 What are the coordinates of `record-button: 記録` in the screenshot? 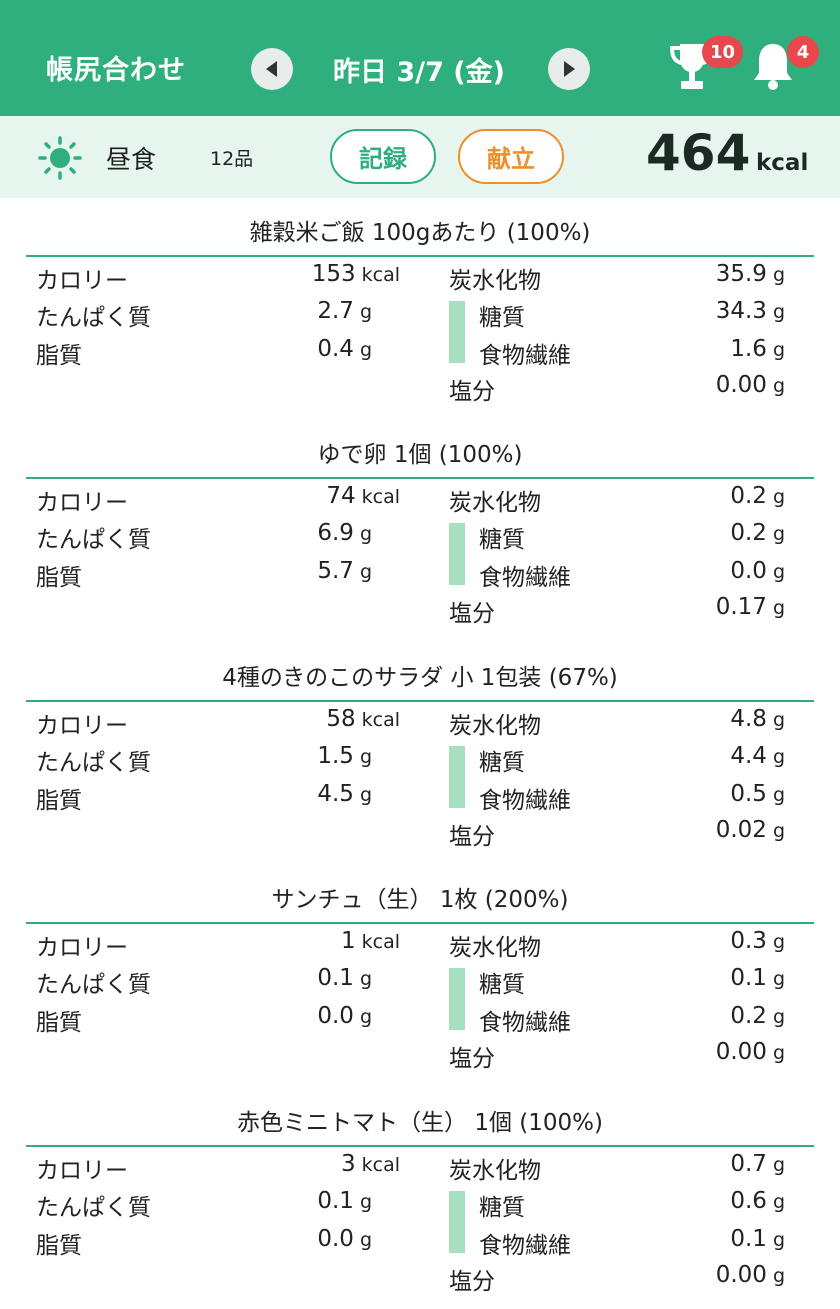 It's located at (383, 156).